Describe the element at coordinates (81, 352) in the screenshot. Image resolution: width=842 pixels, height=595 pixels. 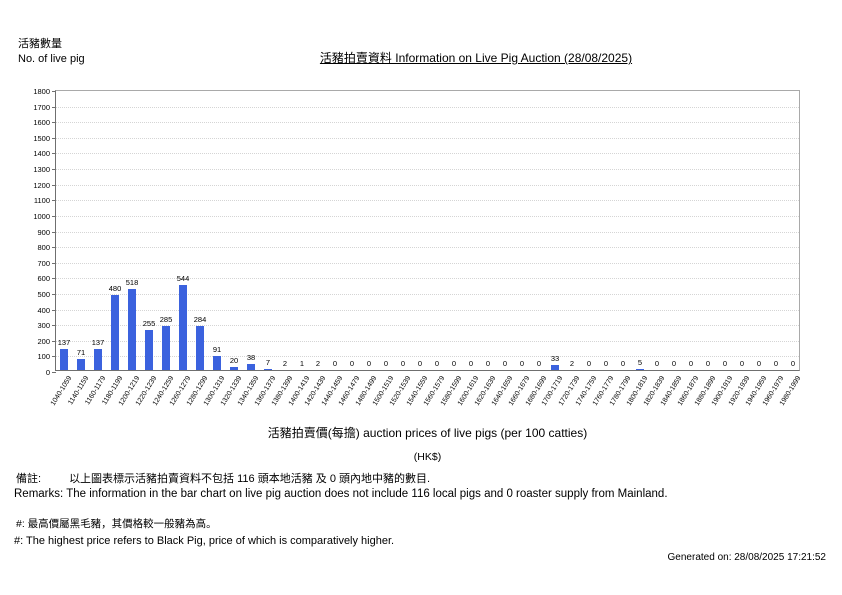
I see `bar-value-label: 71` at that location.